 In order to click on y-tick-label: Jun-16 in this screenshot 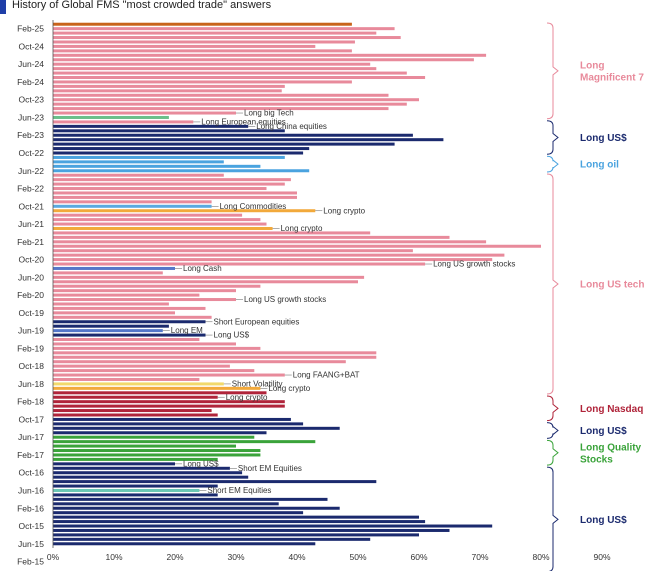, I will do `click(31, 490)`.